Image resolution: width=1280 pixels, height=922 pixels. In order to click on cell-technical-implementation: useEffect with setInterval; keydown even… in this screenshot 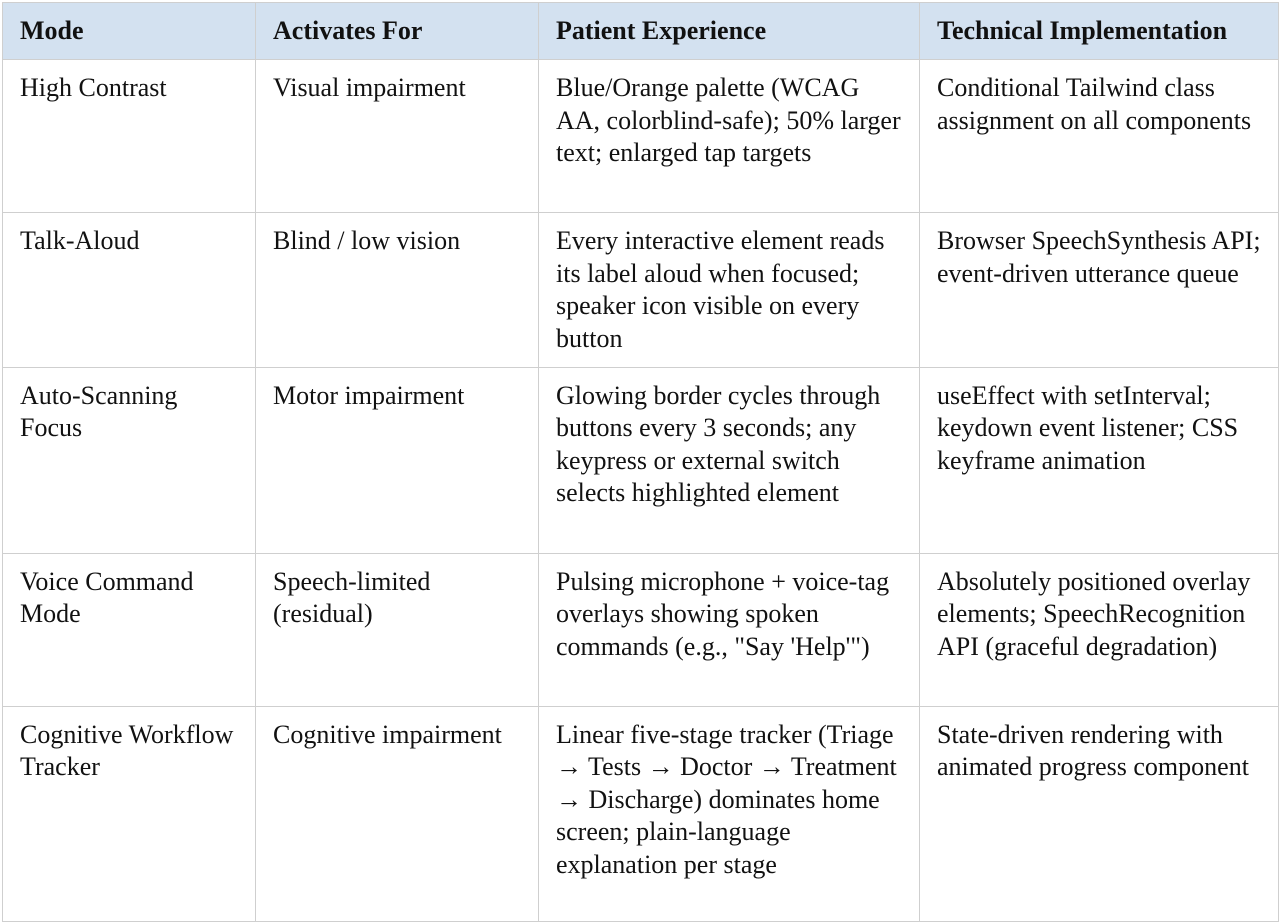, I will do `click(1099, 461)`.